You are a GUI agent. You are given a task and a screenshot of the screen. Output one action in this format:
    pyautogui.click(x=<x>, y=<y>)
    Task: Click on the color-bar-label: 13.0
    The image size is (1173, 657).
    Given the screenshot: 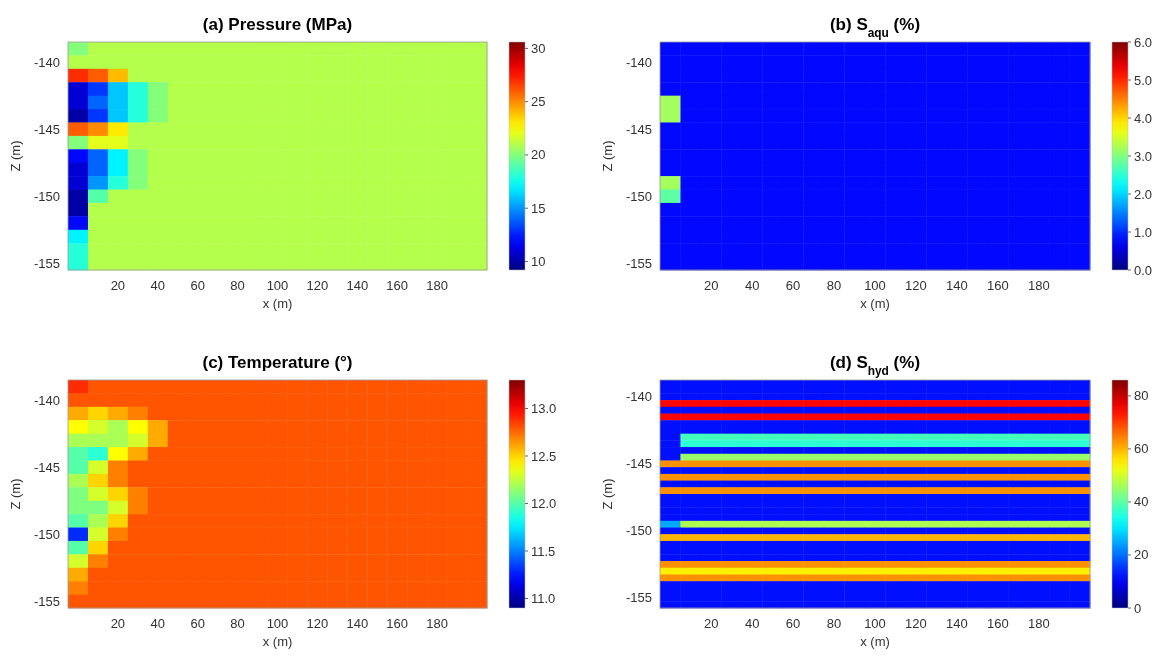 What is the action you would take?
    pyautogui.click(x=544, y=408)
    